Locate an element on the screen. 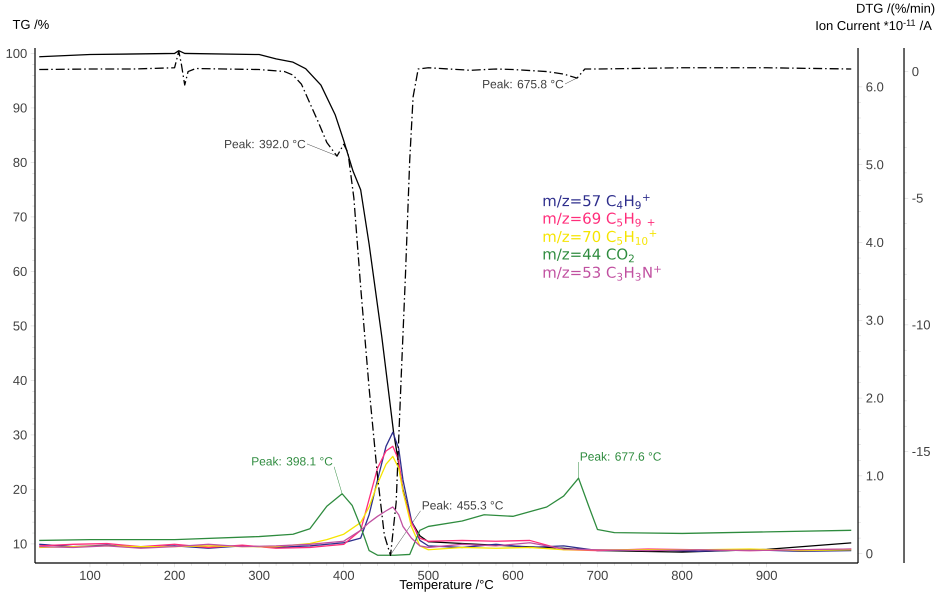 This screenshot has width=942, height=594. text: m/z=70 C$_{5}$H$_{10}$+ is located at coordinates (600, 237).